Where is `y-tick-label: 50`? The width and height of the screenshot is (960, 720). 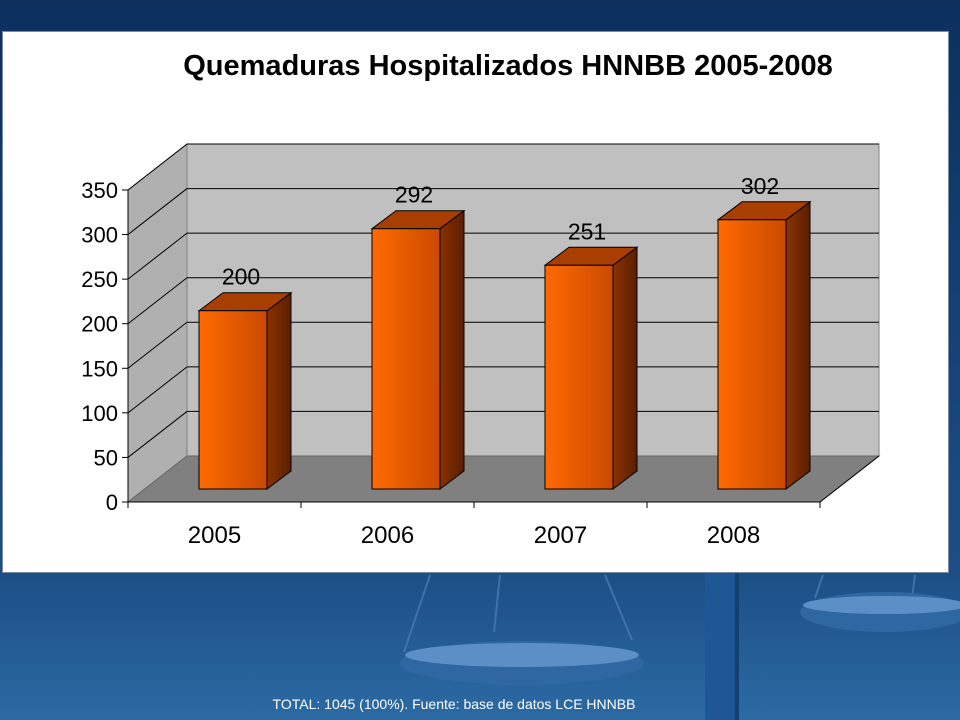 y-tick-label: 50 is located at coordinates (106, 457).